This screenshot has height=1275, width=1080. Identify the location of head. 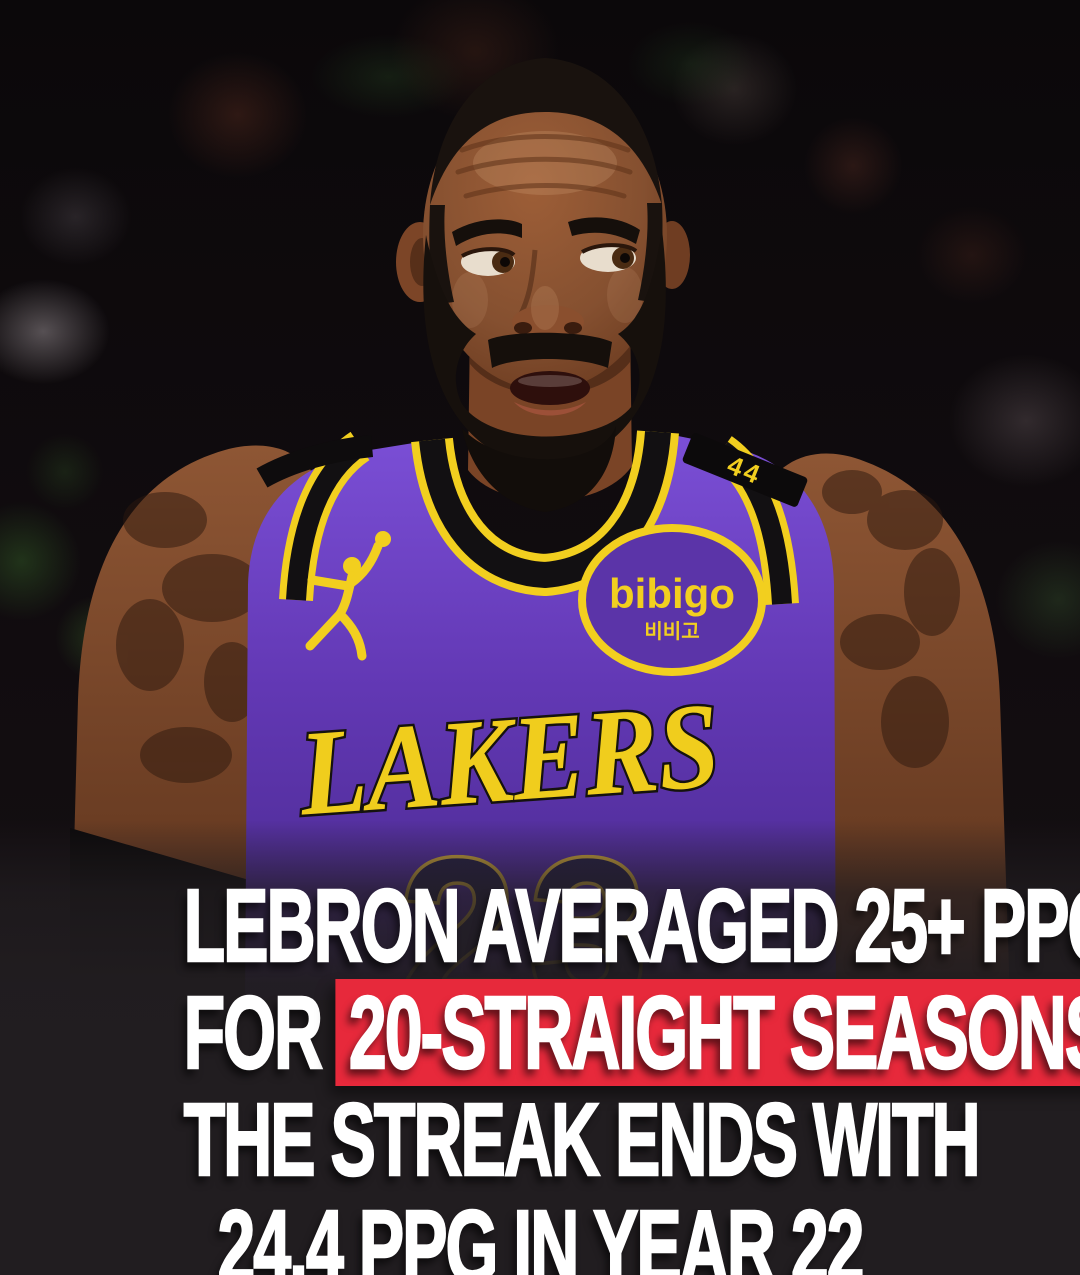
(543, 285).